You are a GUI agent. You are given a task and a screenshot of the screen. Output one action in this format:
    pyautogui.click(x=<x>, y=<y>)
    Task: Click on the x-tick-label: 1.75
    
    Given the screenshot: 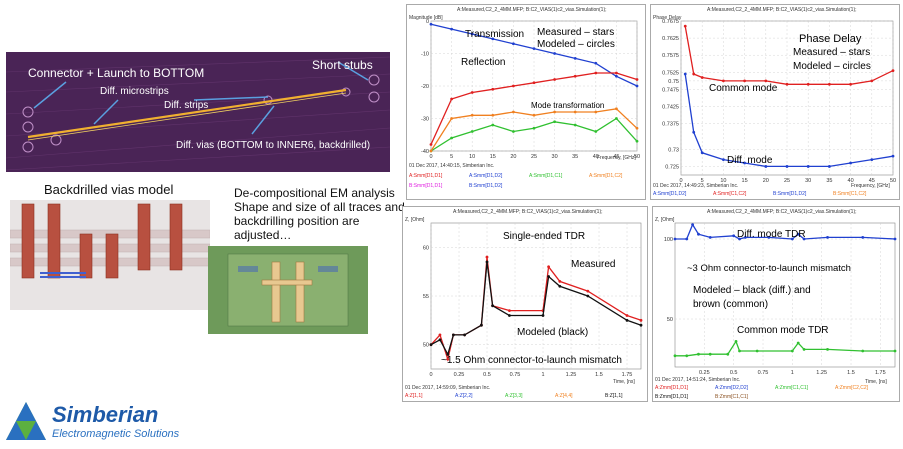 What is the action you would take?
    pyautogui.click(x=880, y=373)
    